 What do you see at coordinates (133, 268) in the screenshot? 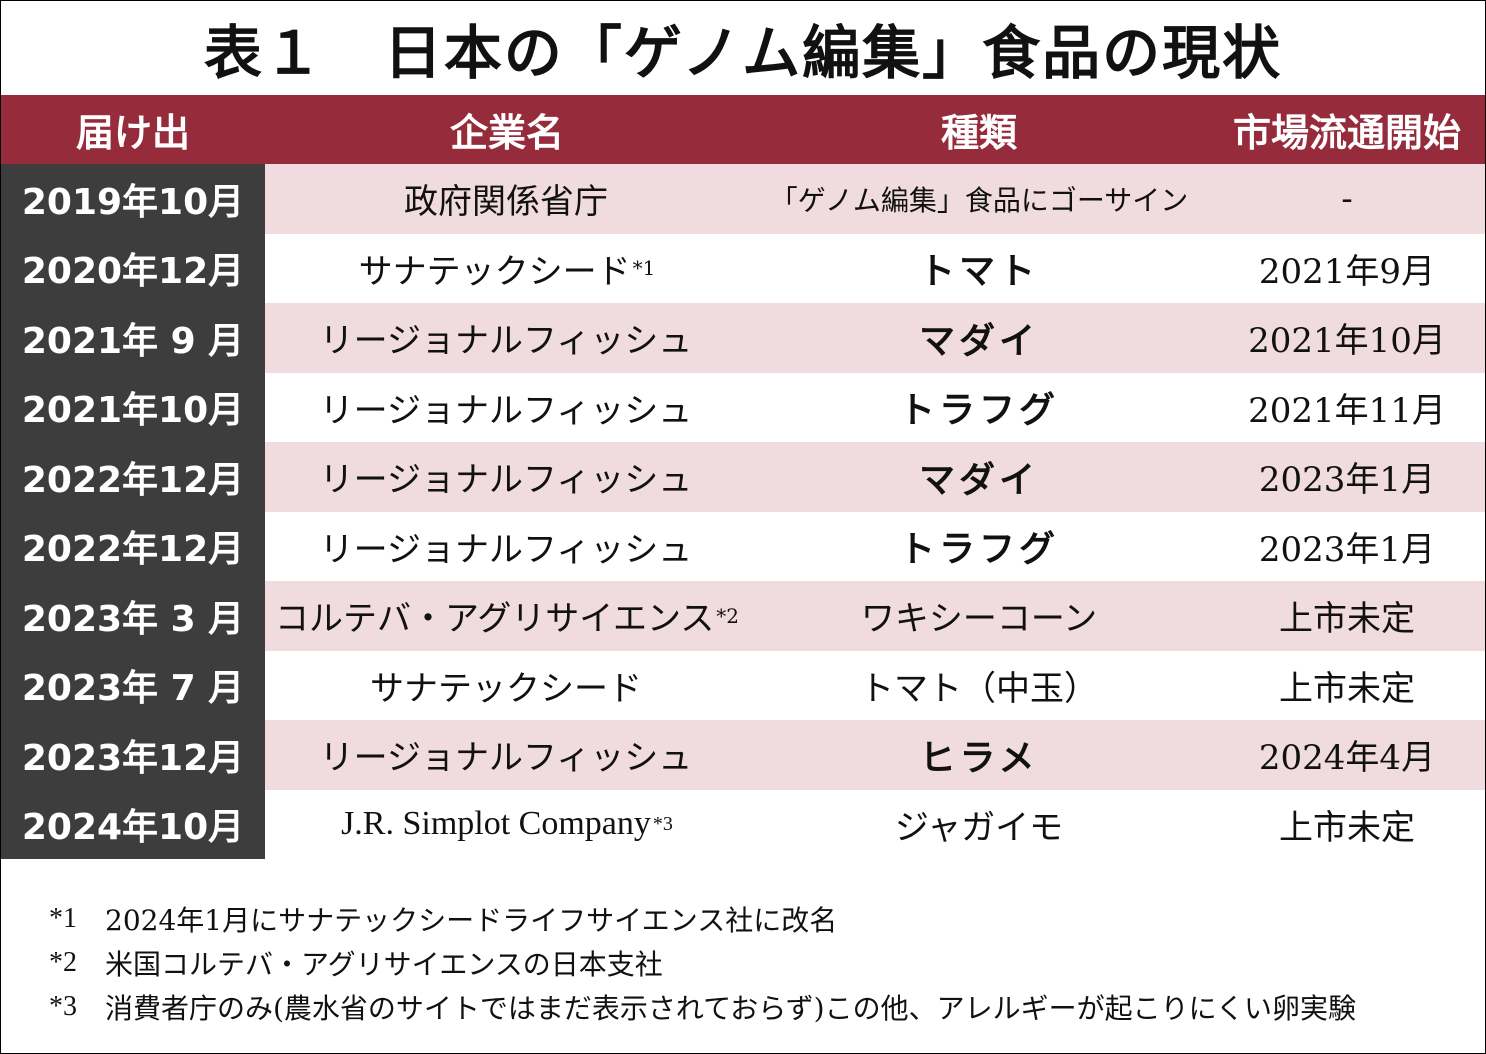
I see `date-cell: 2020年12月` at bounding box center [133, 268].